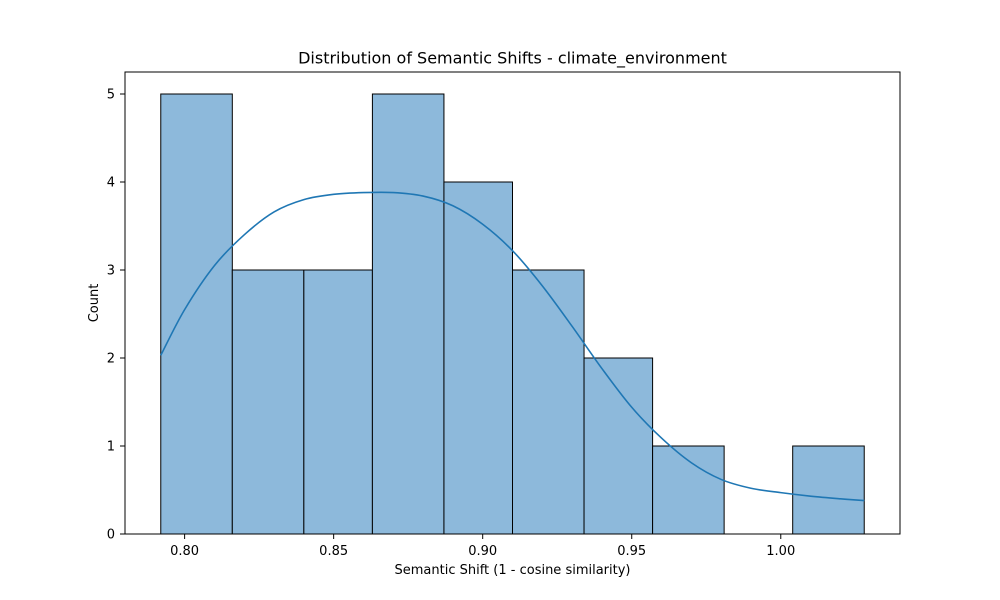  I want to click on y-tick-label-3: 3, so click(111, 271).